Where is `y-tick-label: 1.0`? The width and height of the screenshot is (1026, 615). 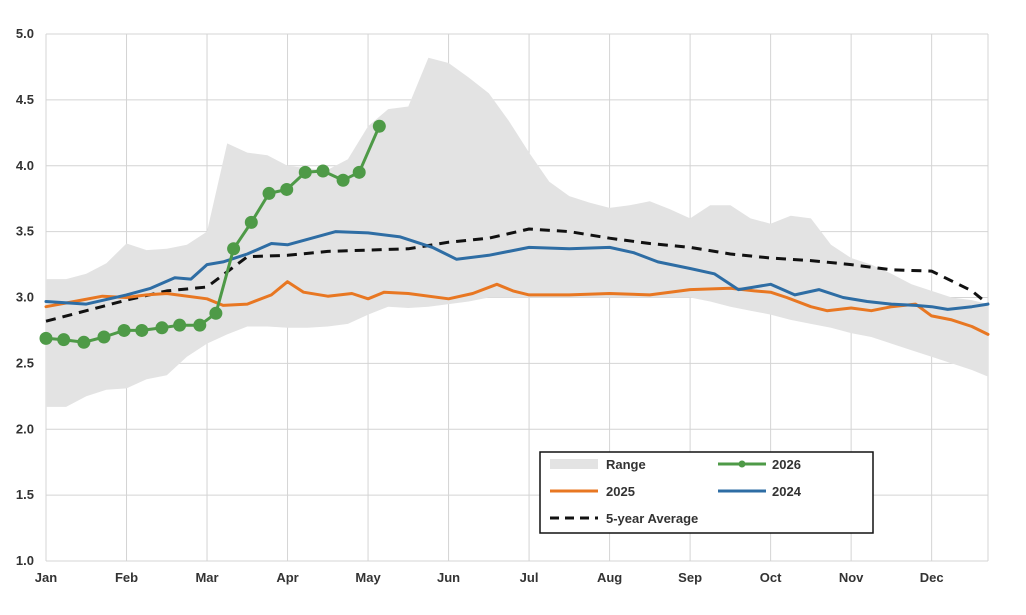
y-tick-label: 1.0 is located at coordinates (25, 560).